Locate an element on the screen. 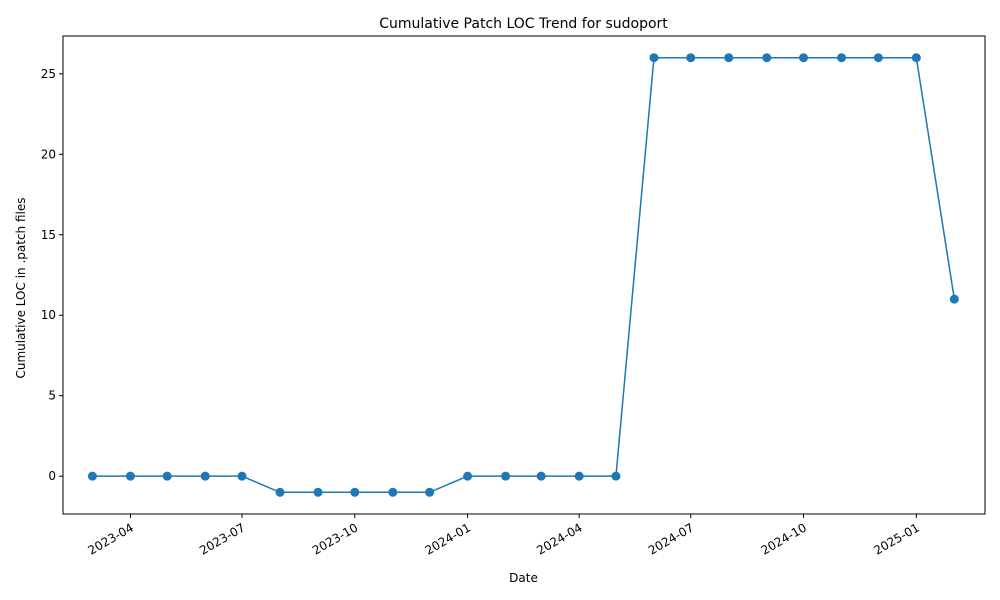  x-tick-label: 2025-01 is located at coordinates (896, 538).